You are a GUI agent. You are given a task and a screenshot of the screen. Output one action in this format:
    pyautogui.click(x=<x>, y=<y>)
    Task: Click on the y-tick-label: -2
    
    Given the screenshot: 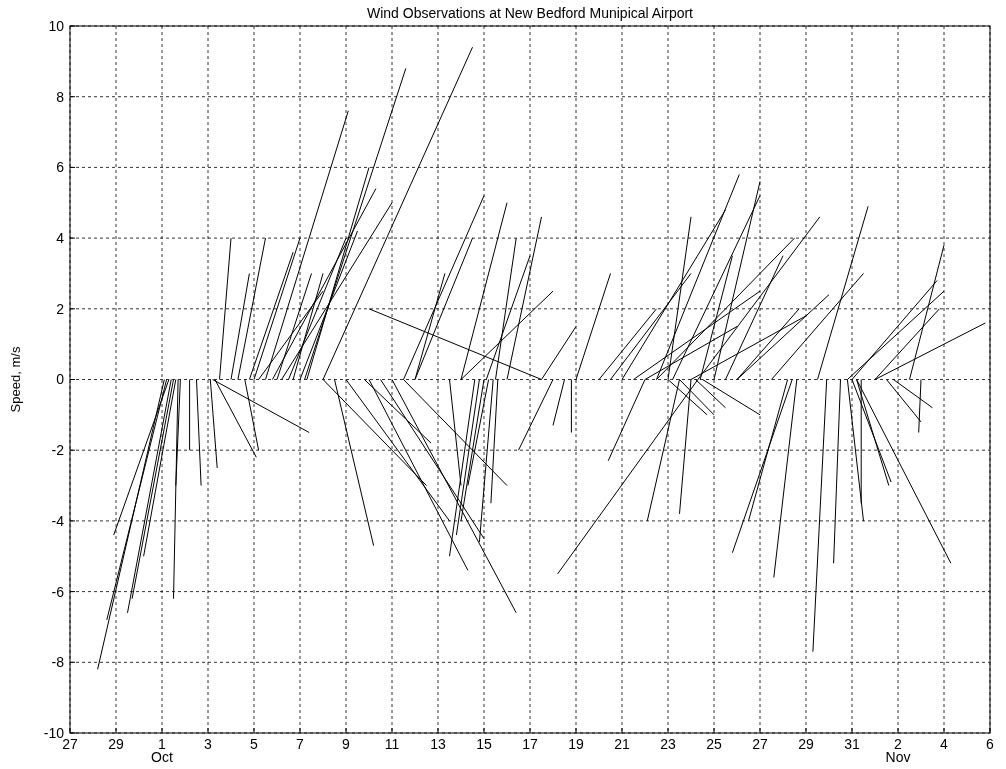 What is the action you would take?
    pyautogui.click(x=58, y=450)
    